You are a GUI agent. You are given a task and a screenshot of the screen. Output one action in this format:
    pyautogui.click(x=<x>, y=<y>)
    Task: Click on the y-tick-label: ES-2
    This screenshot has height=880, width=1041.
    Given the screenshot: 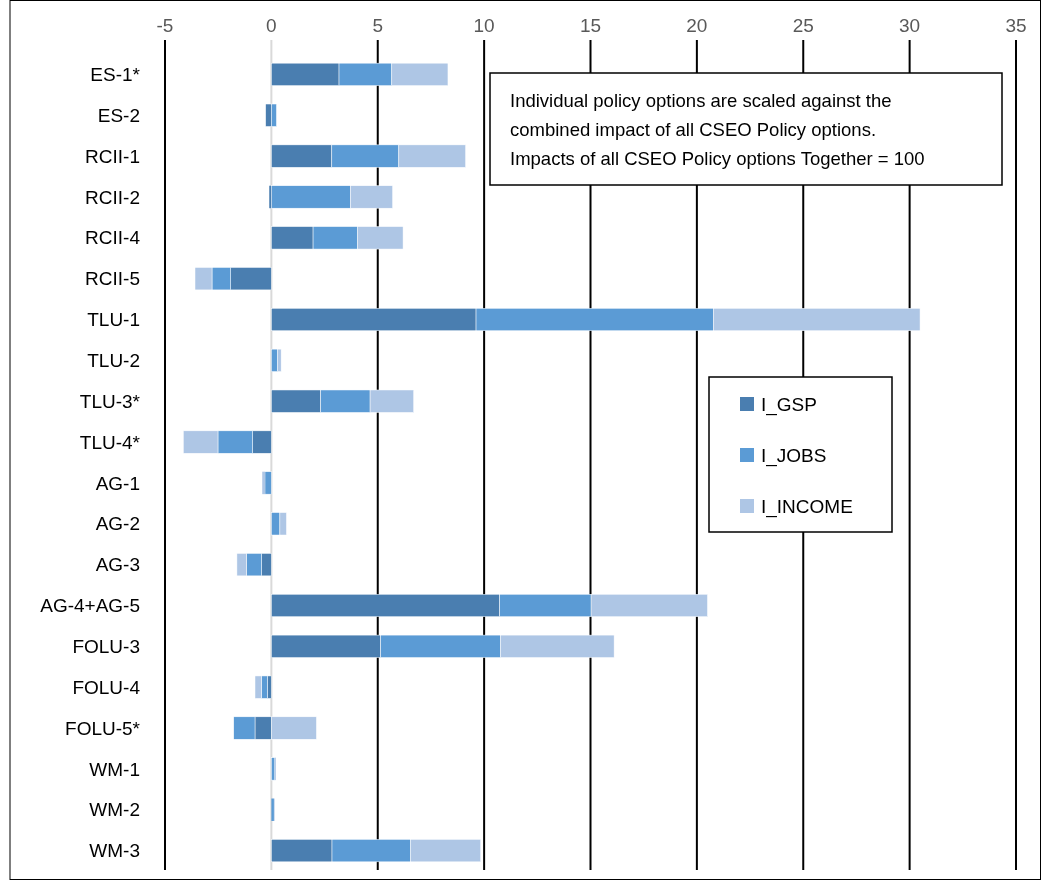 What is the action you would take?
    pyautogui.click(x=118, y=115)
    